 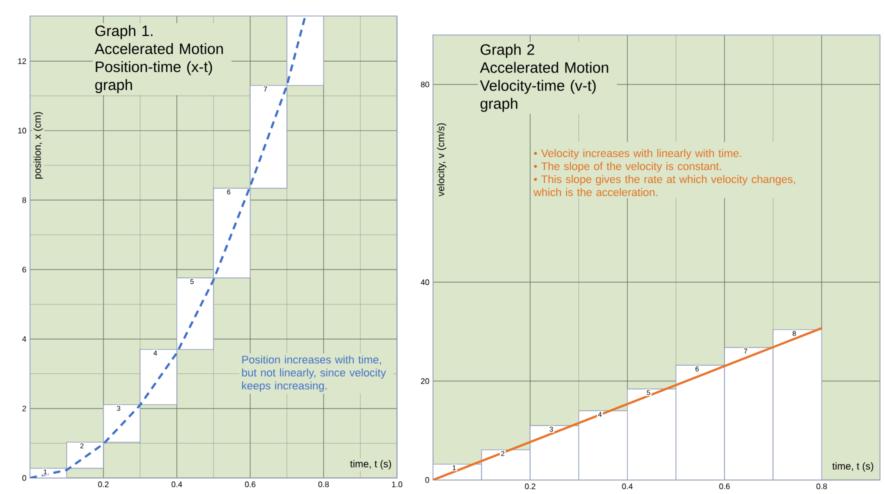 I want to click on y-tick-label: 6, so click(x=24, y=269).